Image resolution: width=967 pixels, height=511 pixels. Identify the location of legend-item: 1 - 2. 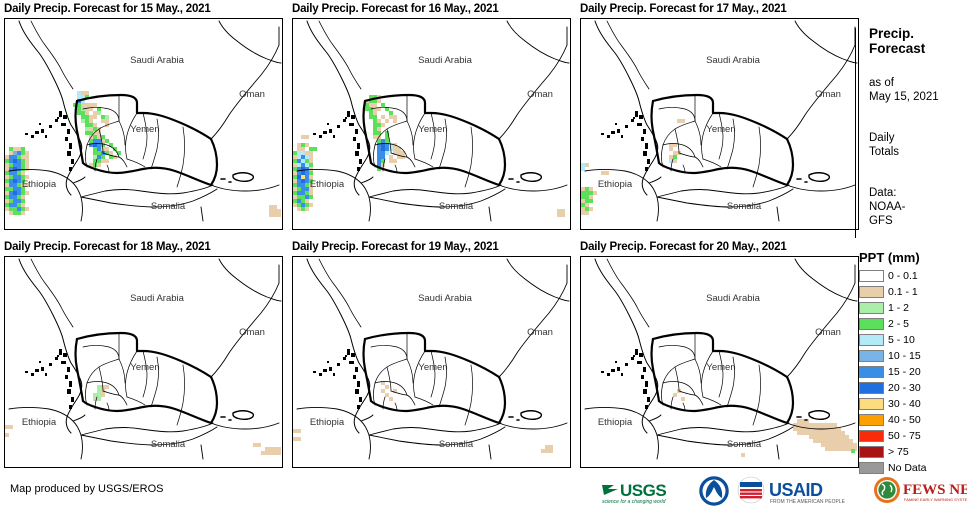
(913, 307).